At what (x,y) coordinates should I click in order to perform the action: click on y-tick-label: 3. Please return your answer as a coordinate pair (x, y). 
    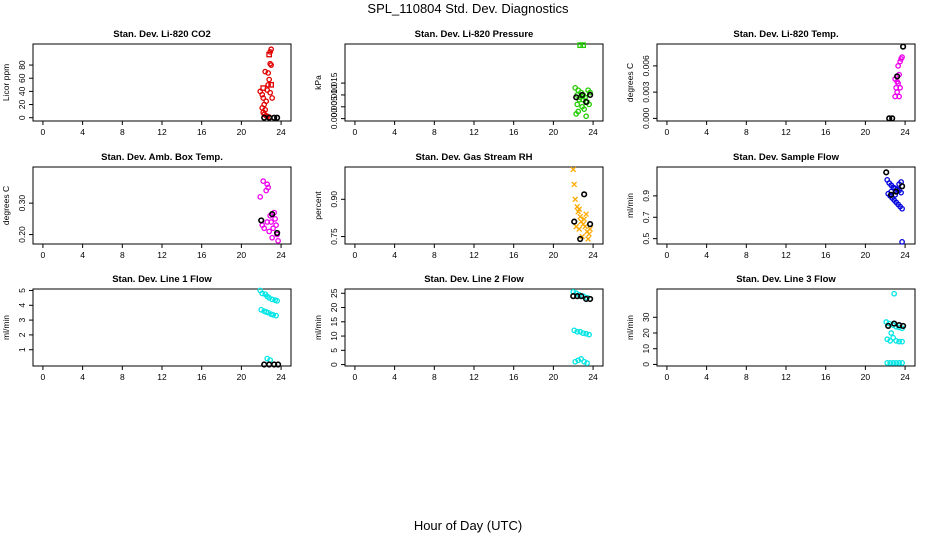
    Looking at the image, I should click on (22, 319).